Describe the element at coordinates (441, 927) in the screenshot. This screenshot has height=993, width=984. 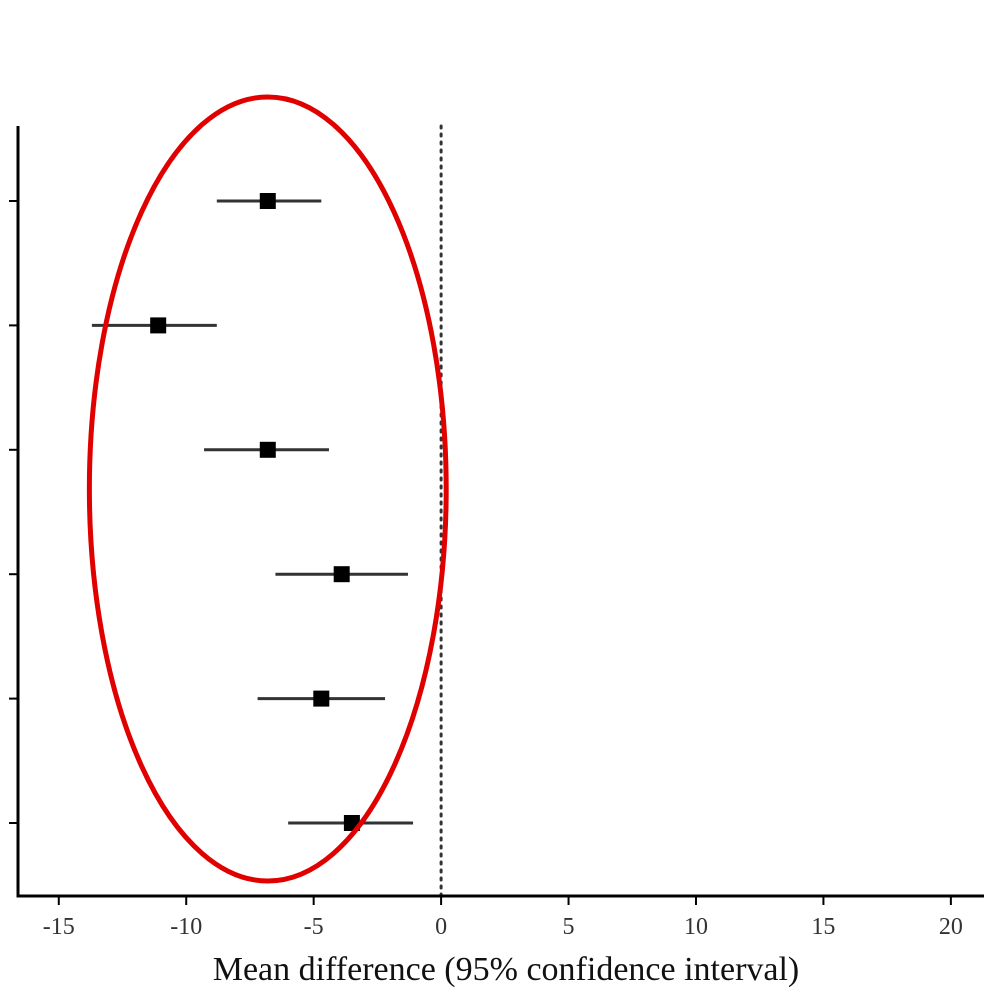
I see `x-tick-label-0: 0` at that location.